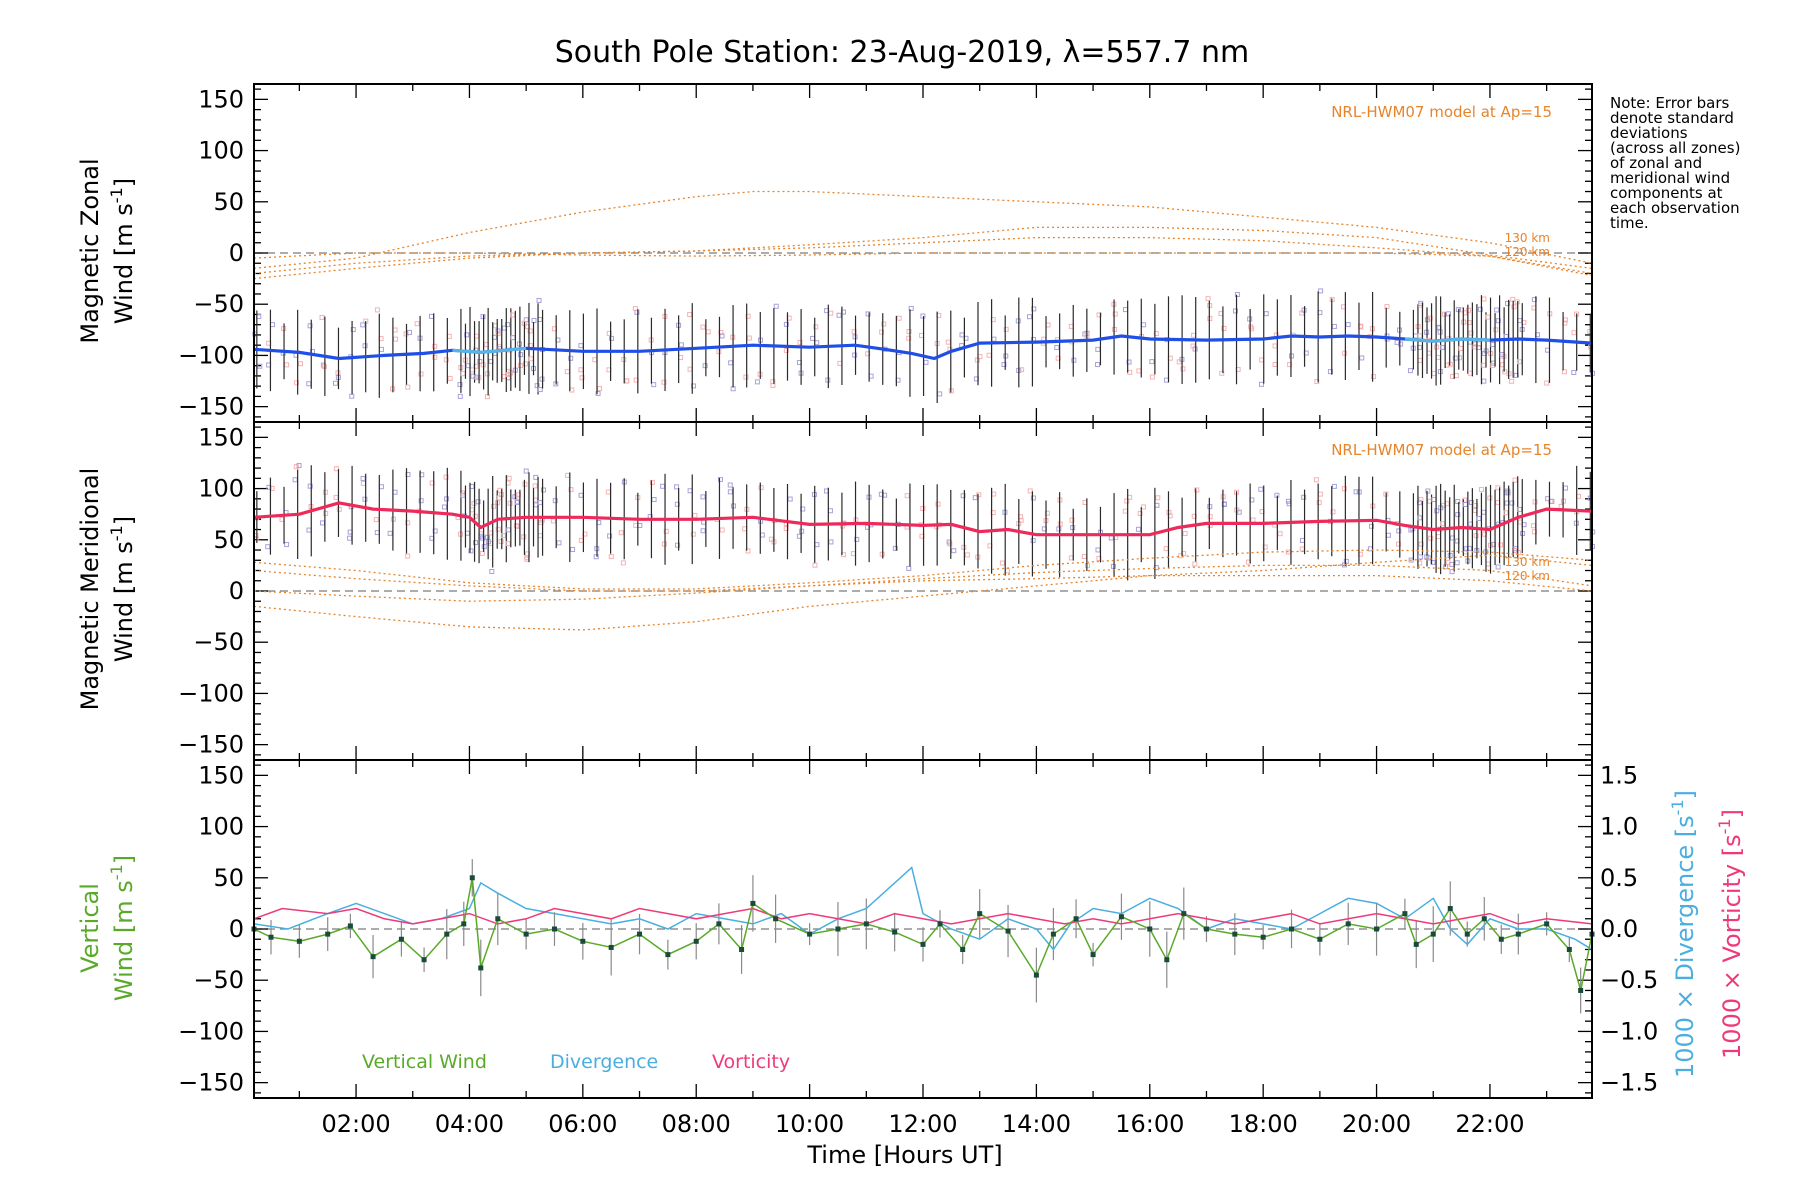 Image resolution: width=1800 pixels, height=1200 pixels. What do you see at coordinates (751, 1062) in the screenshot?
I see `legend-vorticity: Vorticity` at bounding box center [751, 1062].